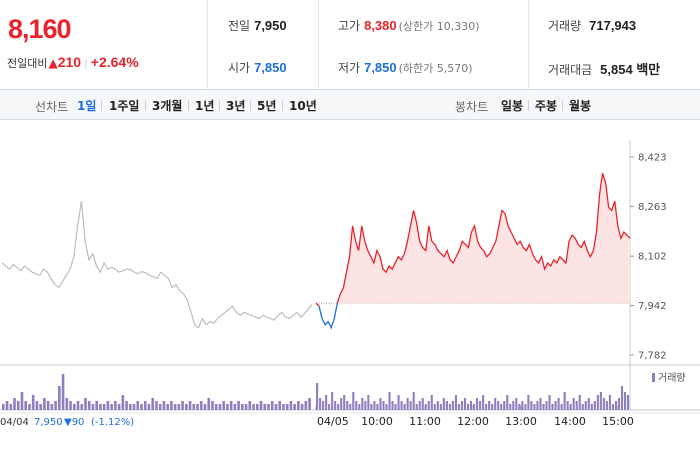  What do you see at coordinates (14, 422) in the screenshot?
I see `prev-date-label: 04/04` at bounding box center [14, 422].